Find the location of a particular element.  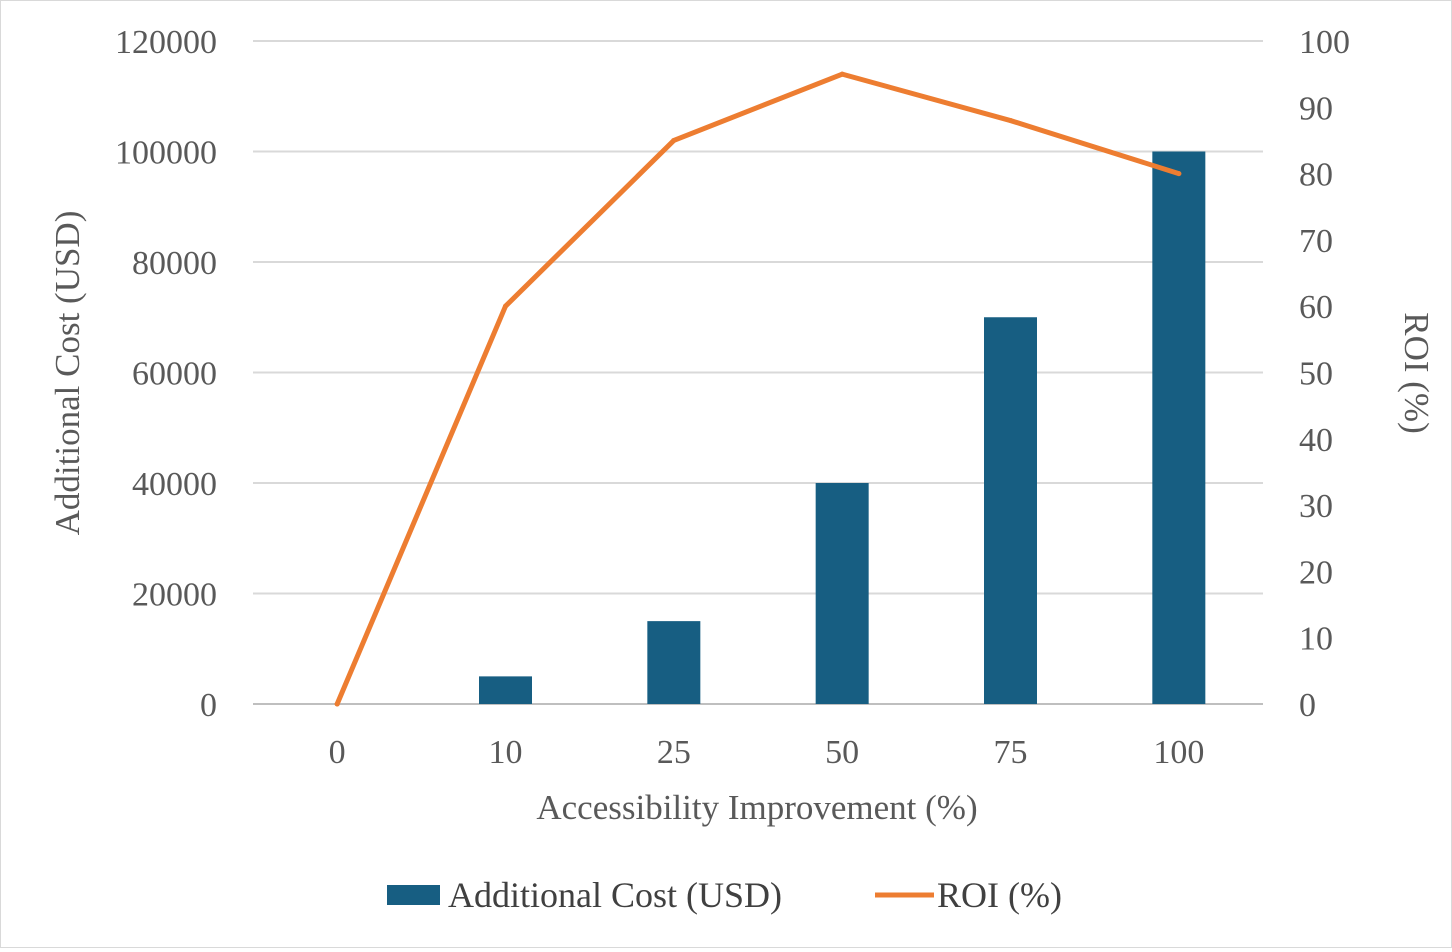

right-tick-label: 20 is located at coordinates (1316, 572).